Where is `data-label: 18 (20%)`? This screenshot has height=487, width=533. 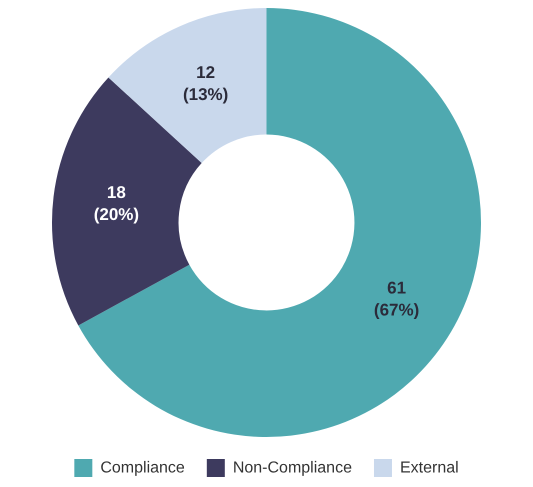 data-label: 18 (20%) is located at coordinates (117, 203).